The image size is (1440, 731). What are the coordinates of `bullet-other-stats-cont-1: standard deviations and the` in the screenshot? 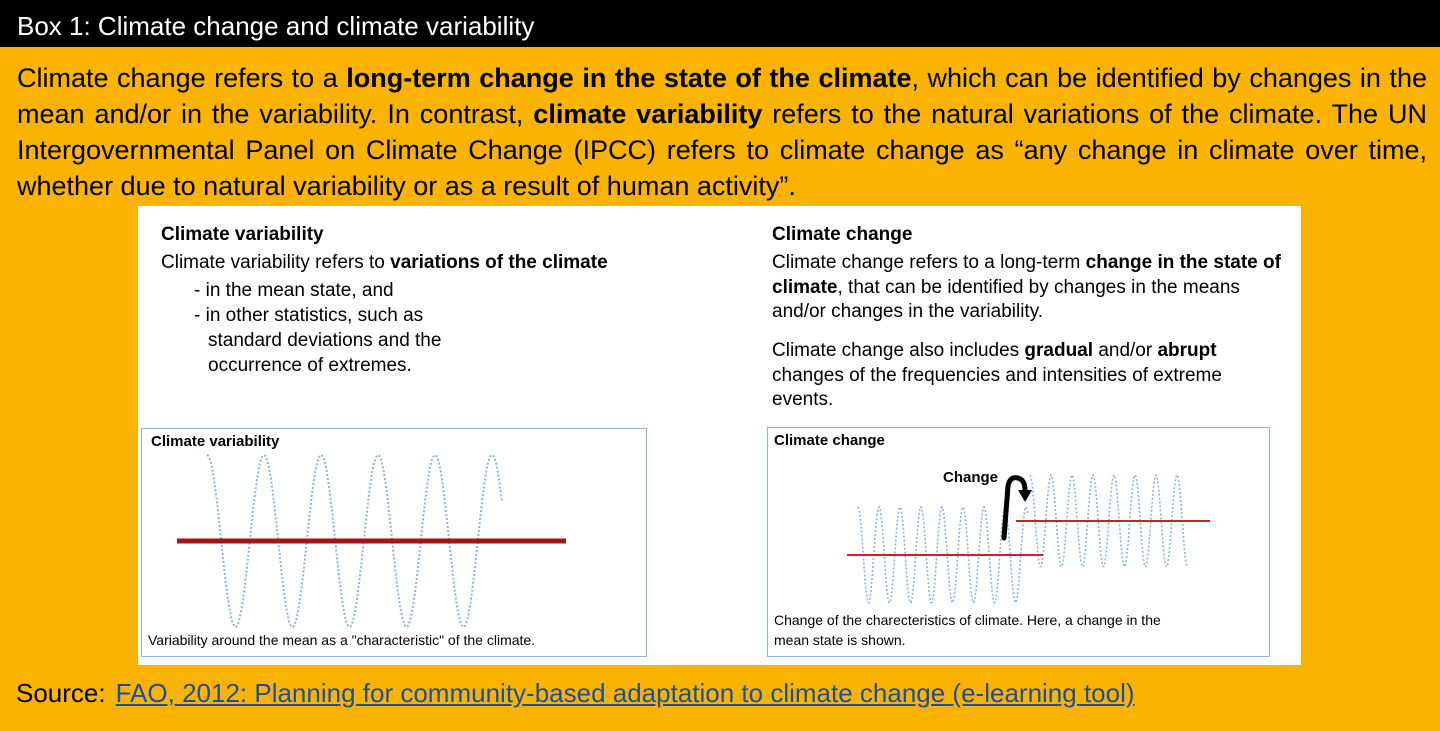 It's located at (325, 340).